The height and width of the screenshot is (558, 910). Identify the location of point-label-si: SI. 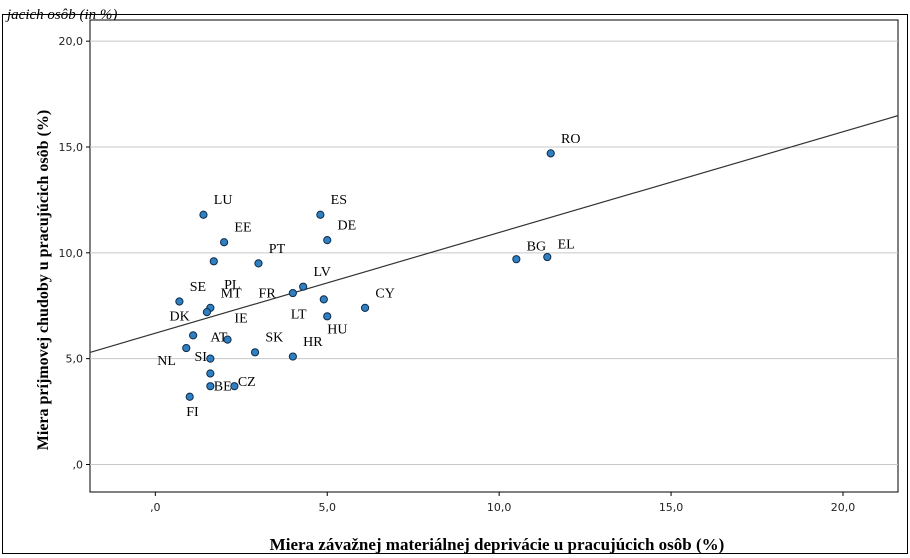
(200, 357).